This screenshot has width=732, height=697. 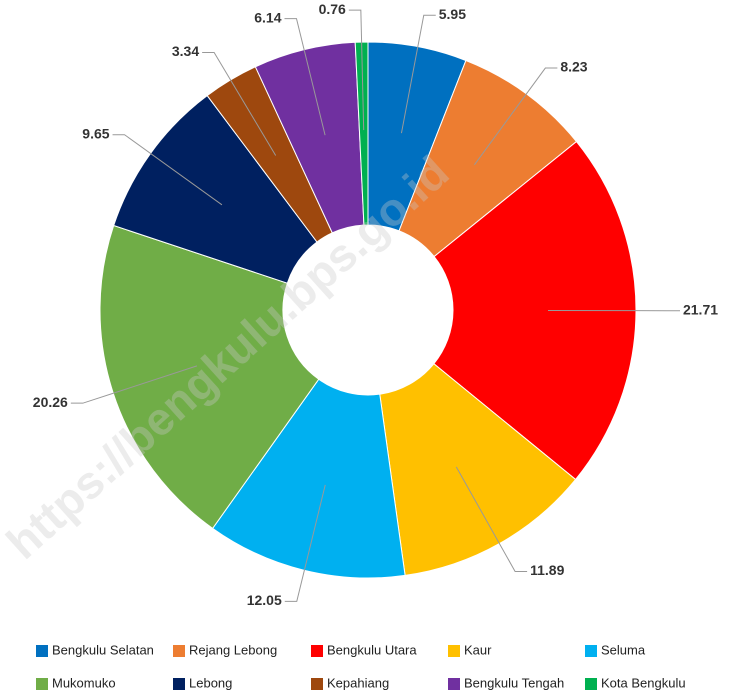 I want to click on legend-label: Rejang Lebong, so click(x=233, y=649).